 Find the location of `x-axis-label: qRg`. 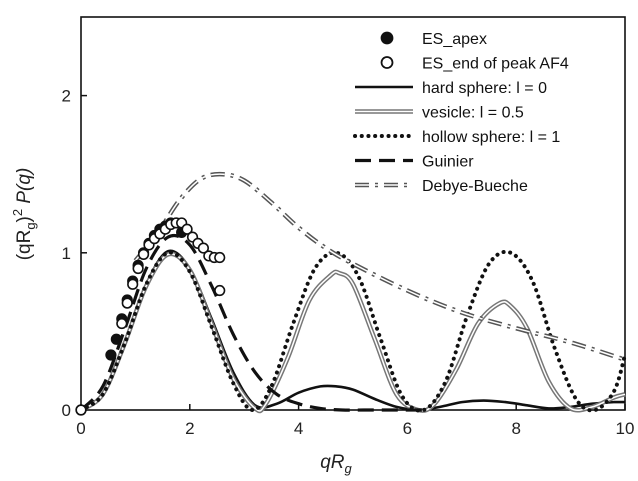

x-axis-label: qRg is located at coordinates (336, 464).